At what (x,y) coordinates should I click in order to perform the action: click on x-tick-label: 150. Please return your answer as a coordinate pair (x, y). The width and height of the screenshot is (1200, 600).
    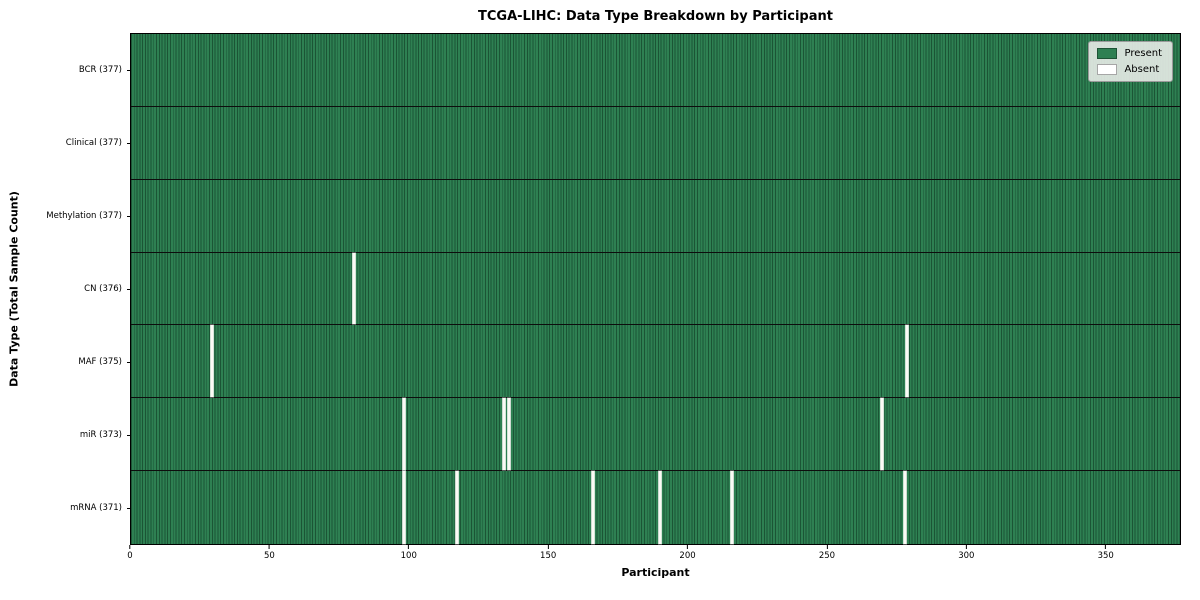
    Looking at the image, I should click on (548, 555).